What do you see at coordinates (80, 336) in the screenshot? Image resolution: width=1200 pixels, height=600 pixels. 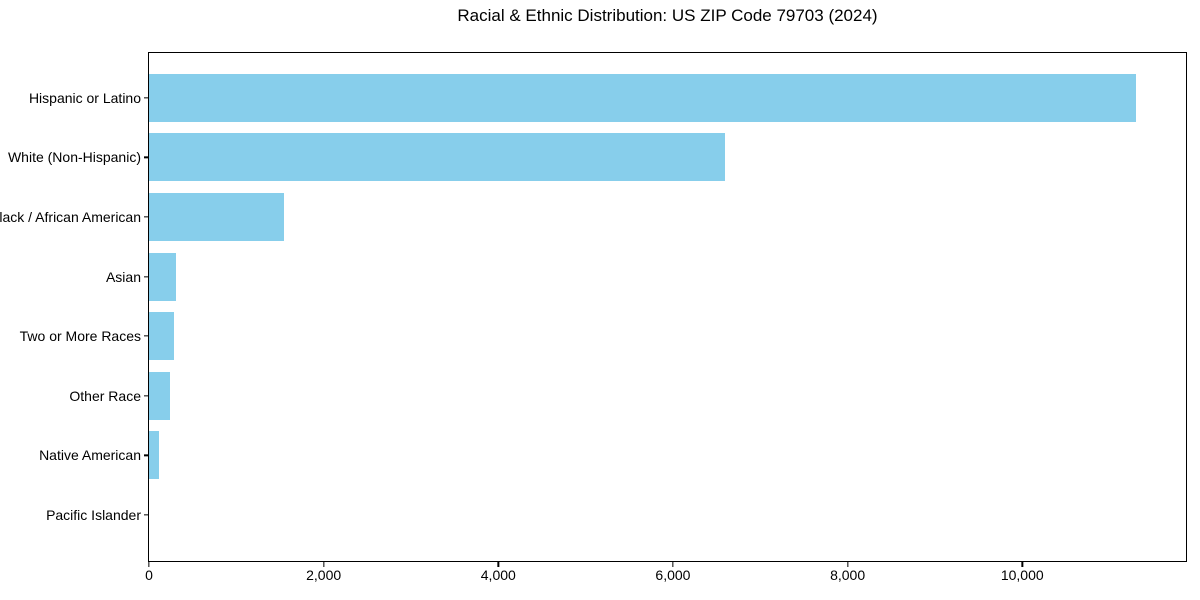 I see `y-tick-label: Two or More Races` at bounding box center [80, 336].